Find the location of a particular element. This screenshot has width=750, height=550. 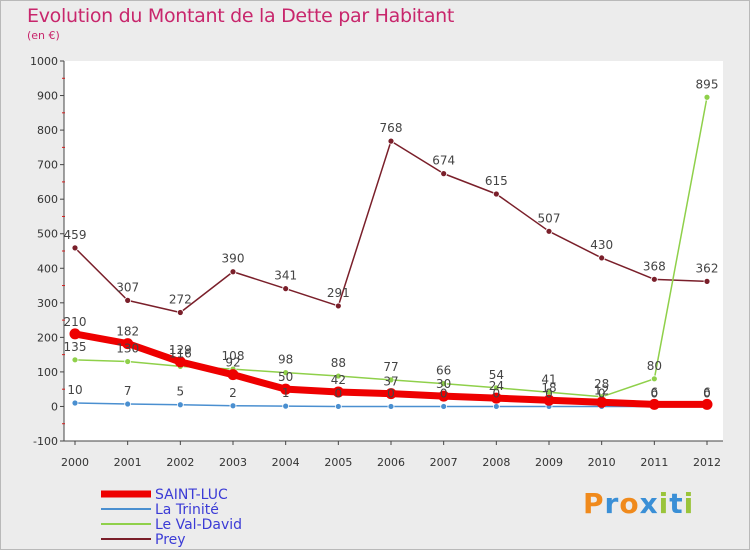

data-label-le-val-david: 108 is located at coordinates (233, 356).